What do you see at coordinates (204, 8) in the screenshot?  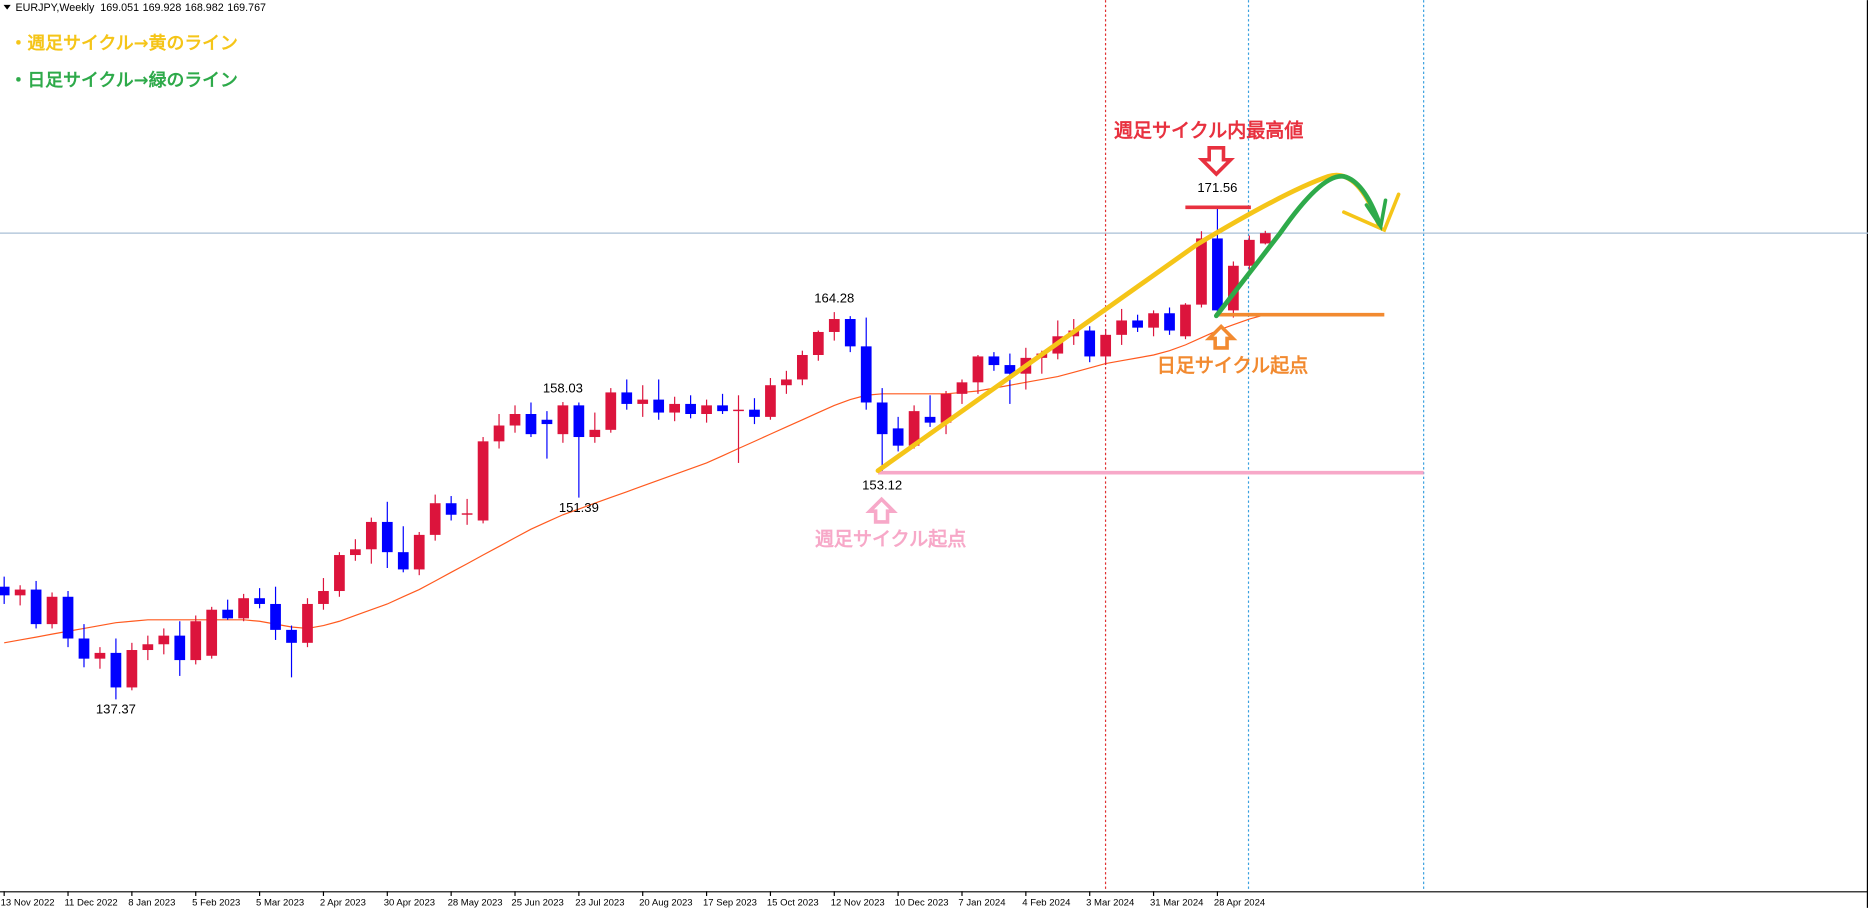 I see `low-price: 168.982` at bounding box center [204, 8].